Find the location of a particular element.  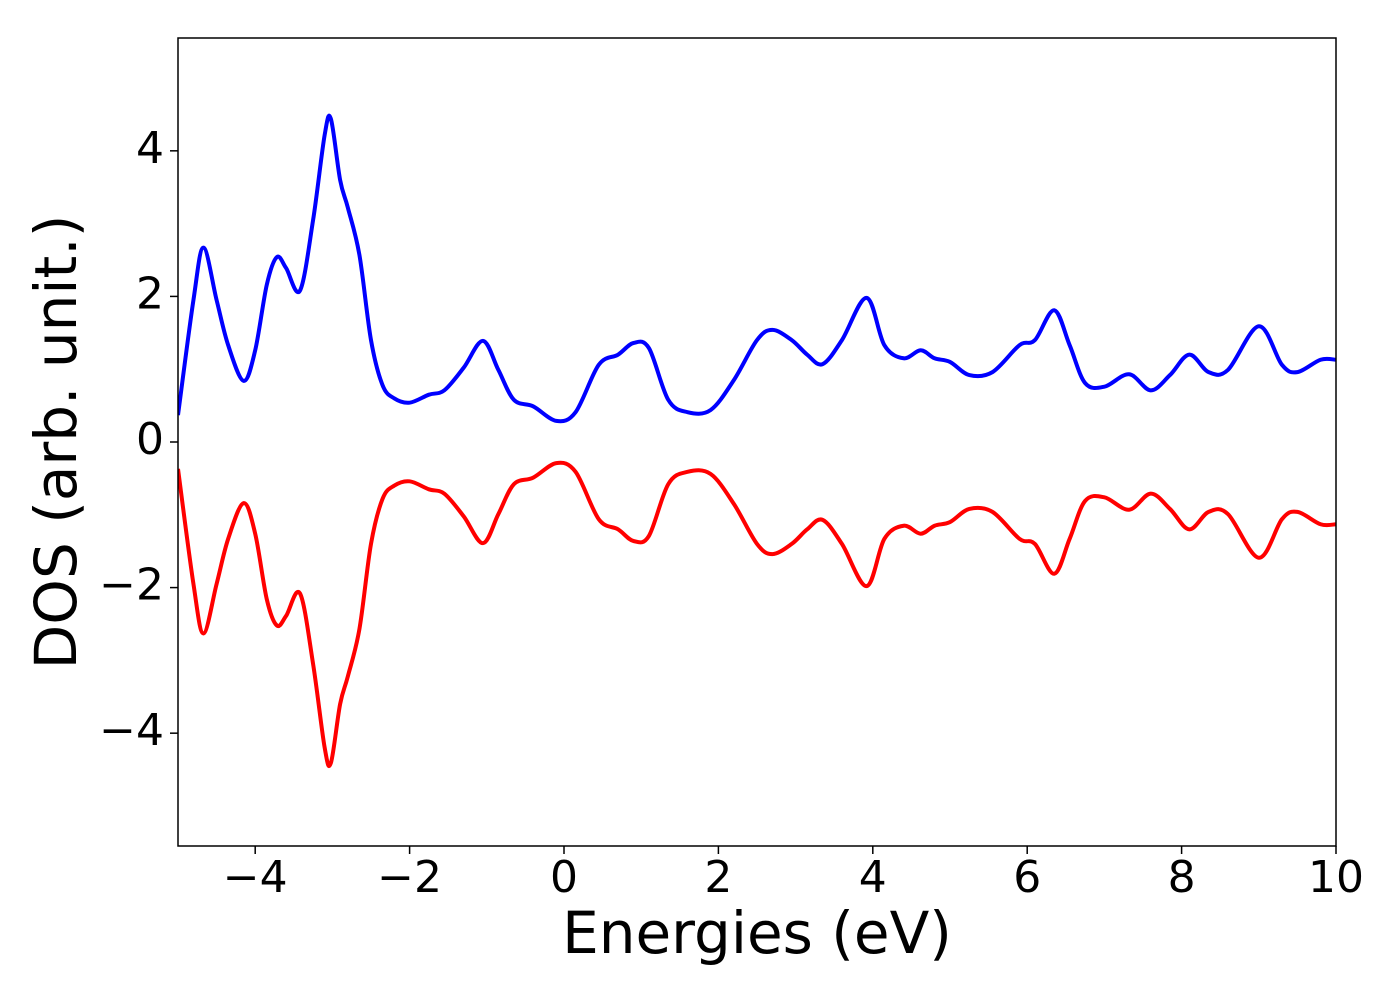

x-tick-label: 10 is located at coordinates (1336, 877).